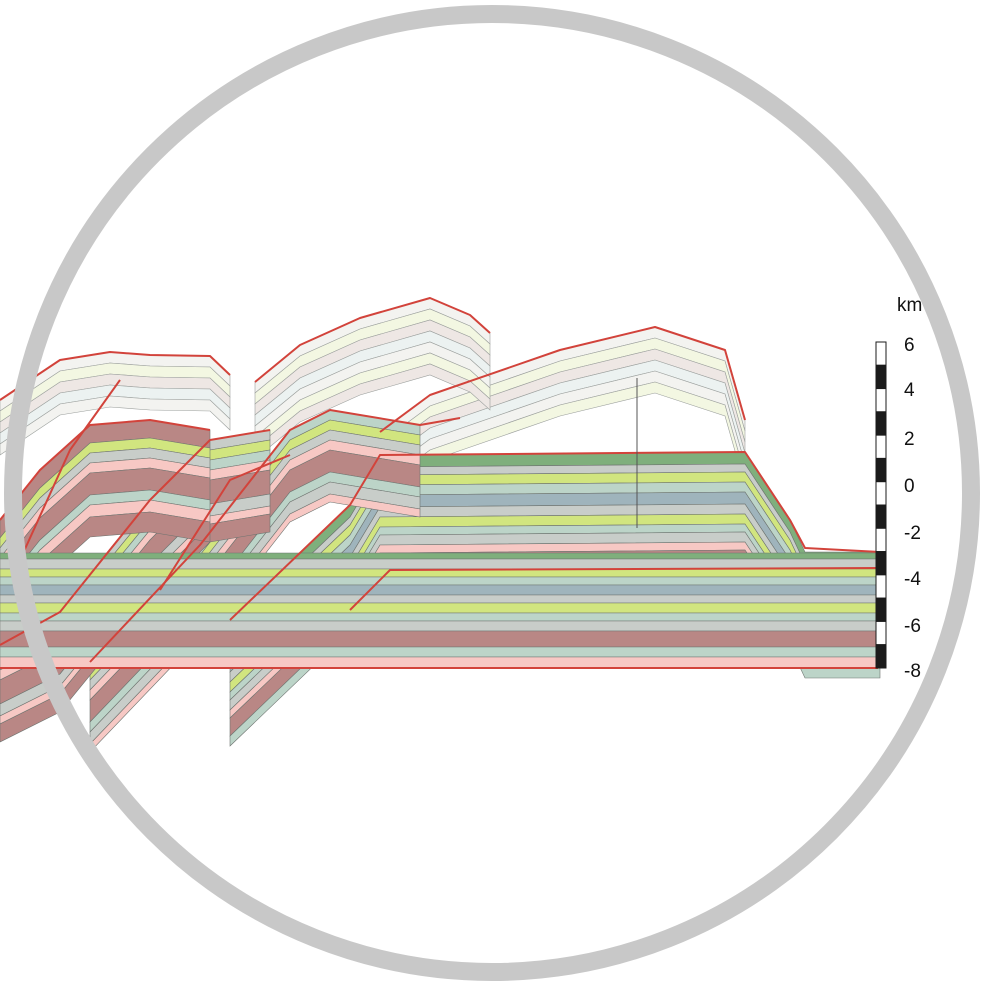 The width and height of the screenshot is (996, 995). What do you see at coordinates (909, 390) in the screenshot?
I see `scale-tick-label: 4` at bounding box center [909, 390].